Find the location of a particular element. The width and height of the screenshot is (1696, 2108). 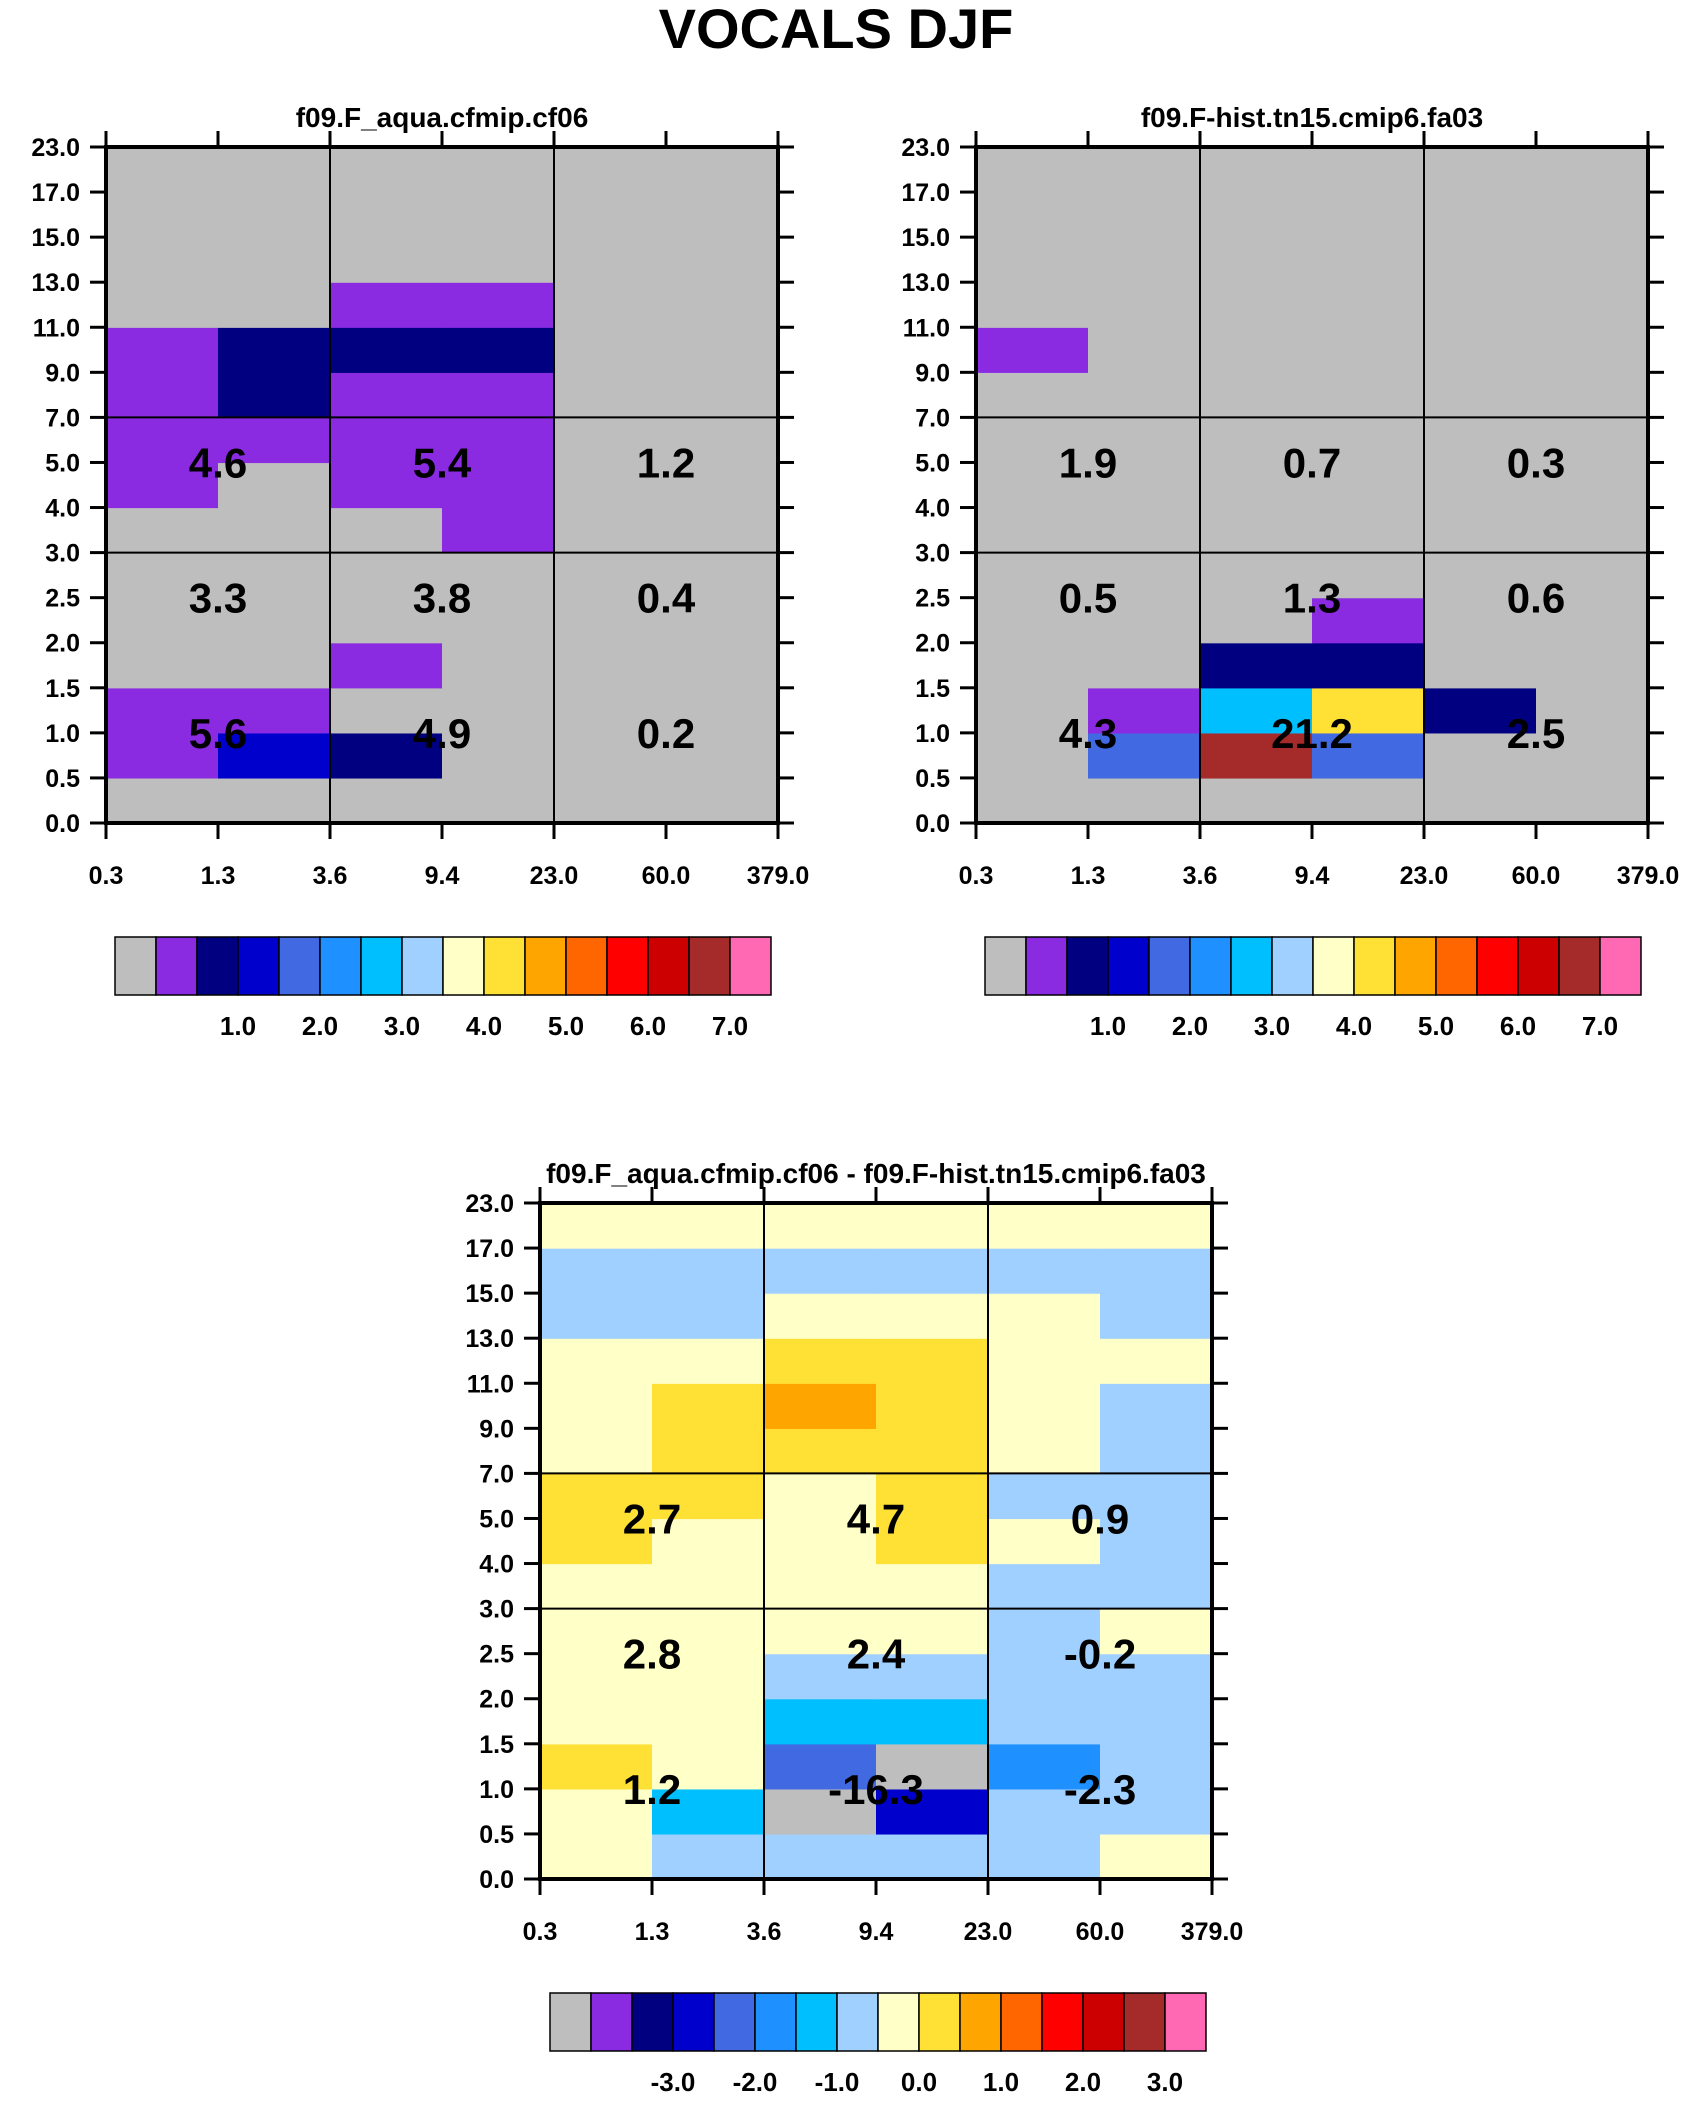

x-tick-label: 23.0 is located at coordinates (554, 876).